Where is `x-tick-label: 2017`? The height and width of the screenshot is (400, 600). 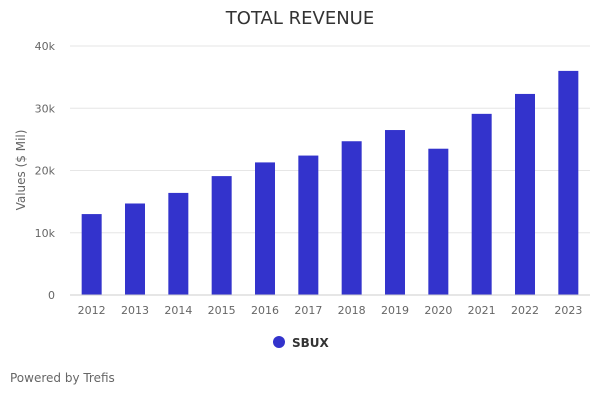
x-tick-label: 2017 is located at coordinates (308, 310).